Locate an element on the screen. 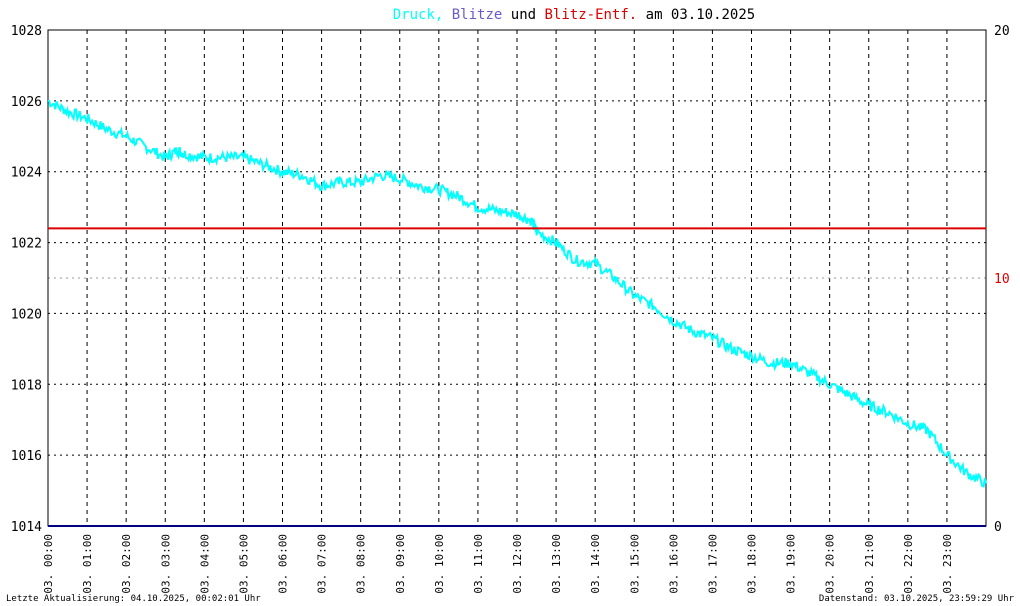  x-tick-label: 03. 20:00 is located at coordinates (830, 564).